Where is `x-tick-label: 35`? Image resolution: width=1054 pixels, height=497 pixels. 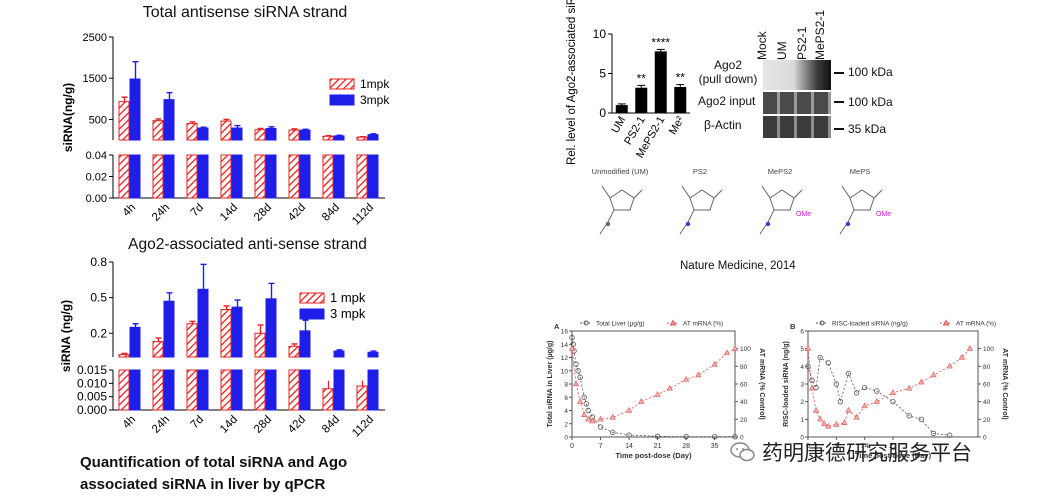
x-tick-label: 35 is located at coordinates (715, 446).